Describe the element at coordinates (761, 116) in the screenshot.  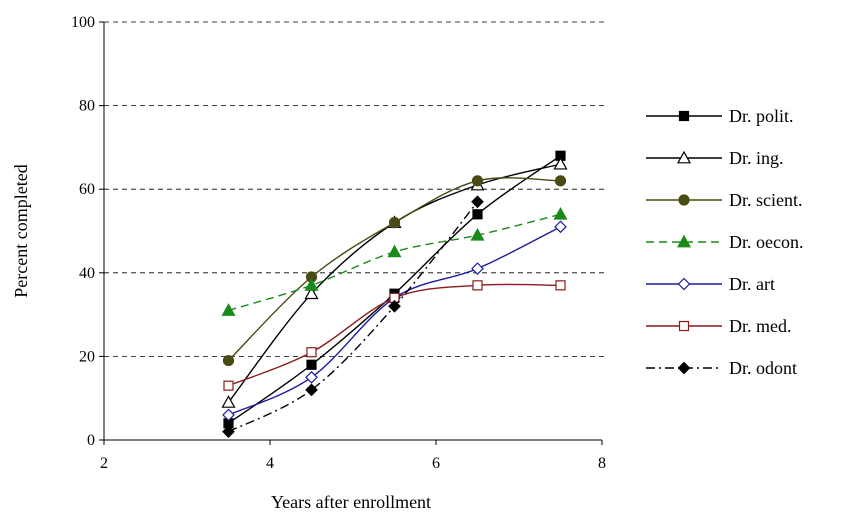
I see `legend-label: Dr. polit.` at that location.